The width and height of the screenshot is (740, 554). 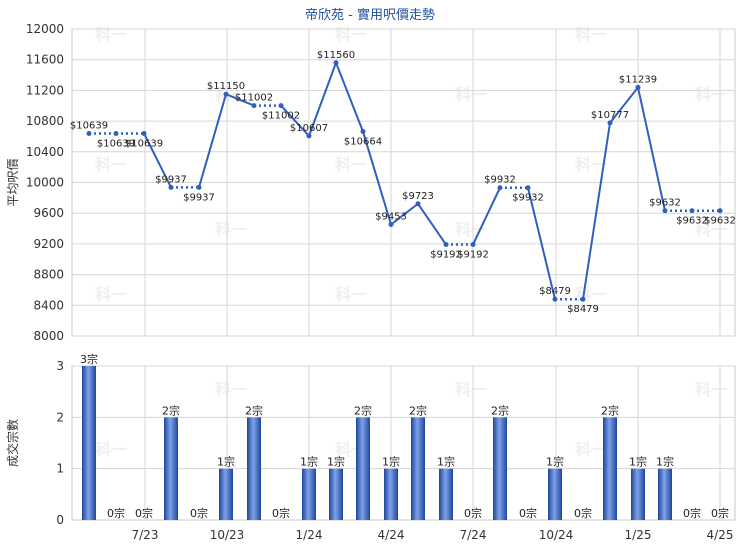 What do you see at coordinates (500, 180) in the screenshot?
I see `data-label: $9932` at bounding box center [500, 180].